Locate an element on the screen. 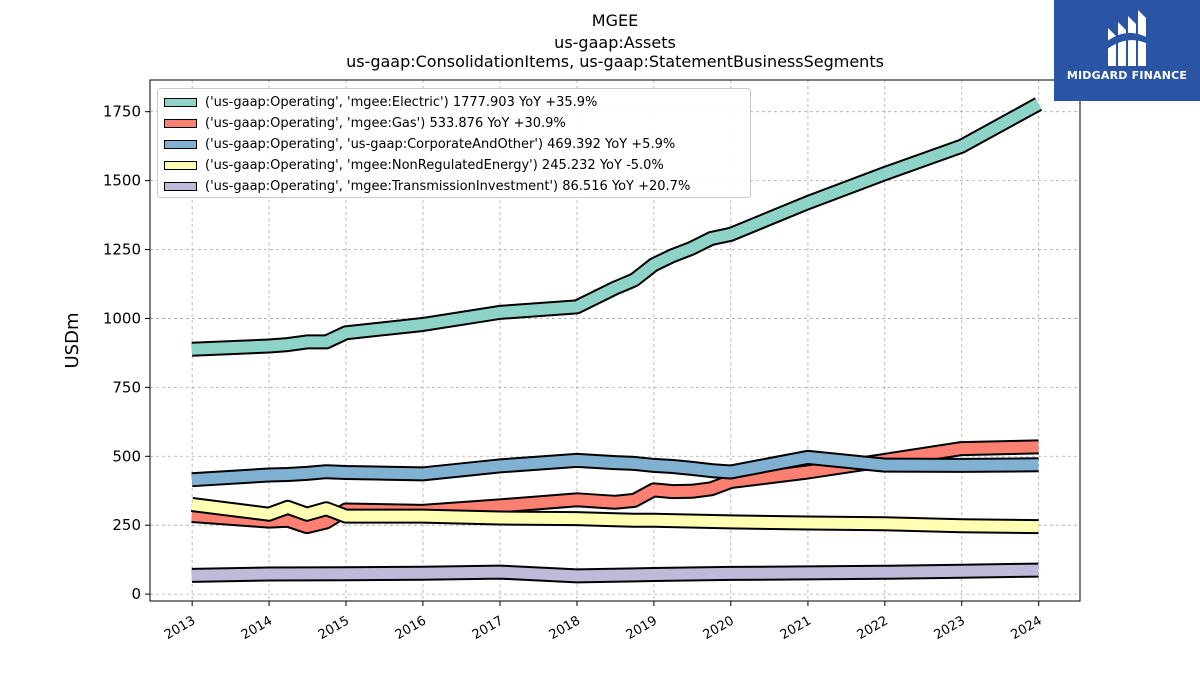 The height and width of the screenshot is (675, 1200). midgard-finance-logo: MIDGARD FINANCE is located at coordinates (1127, 50).